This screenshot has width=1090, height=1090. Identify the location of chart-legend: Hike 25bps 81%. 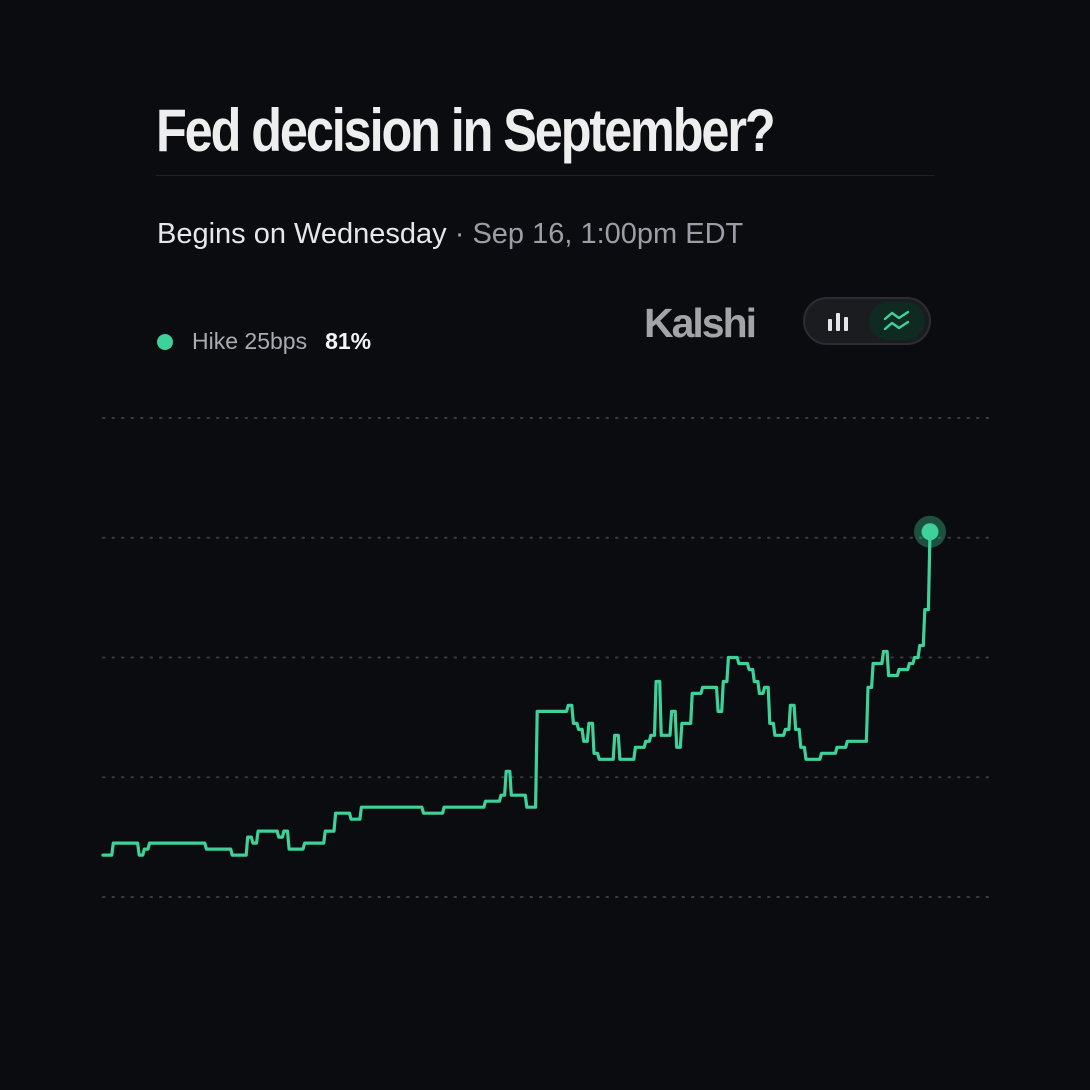
(264, 341).